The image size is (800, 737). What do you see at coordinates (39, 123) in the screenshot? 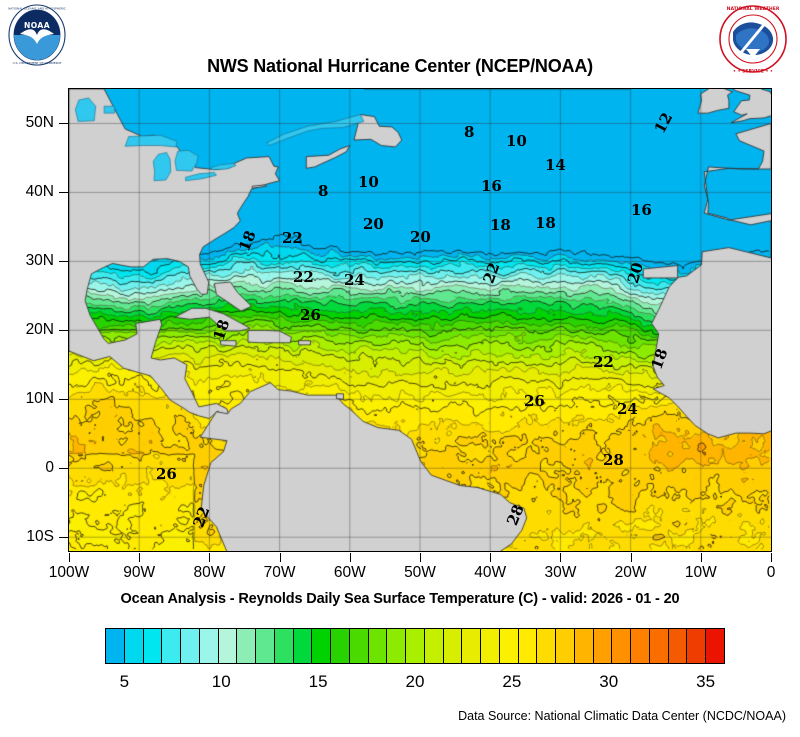
I see `y-axis-label: 50N` at bounding box center [39, 123].